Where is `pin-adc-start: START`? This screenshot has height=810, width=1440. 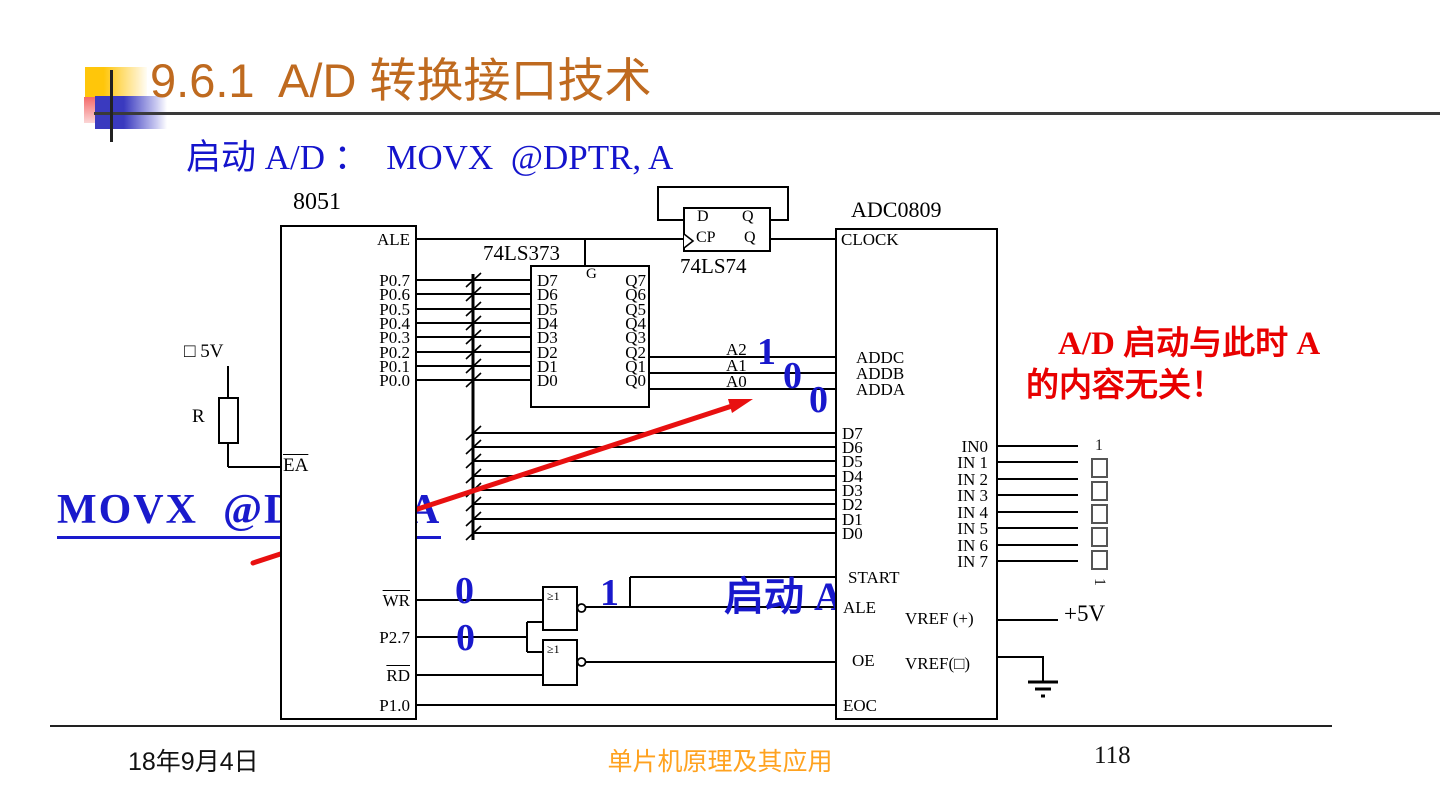 pin-adc-start: START is located at coordinates (874, 577).